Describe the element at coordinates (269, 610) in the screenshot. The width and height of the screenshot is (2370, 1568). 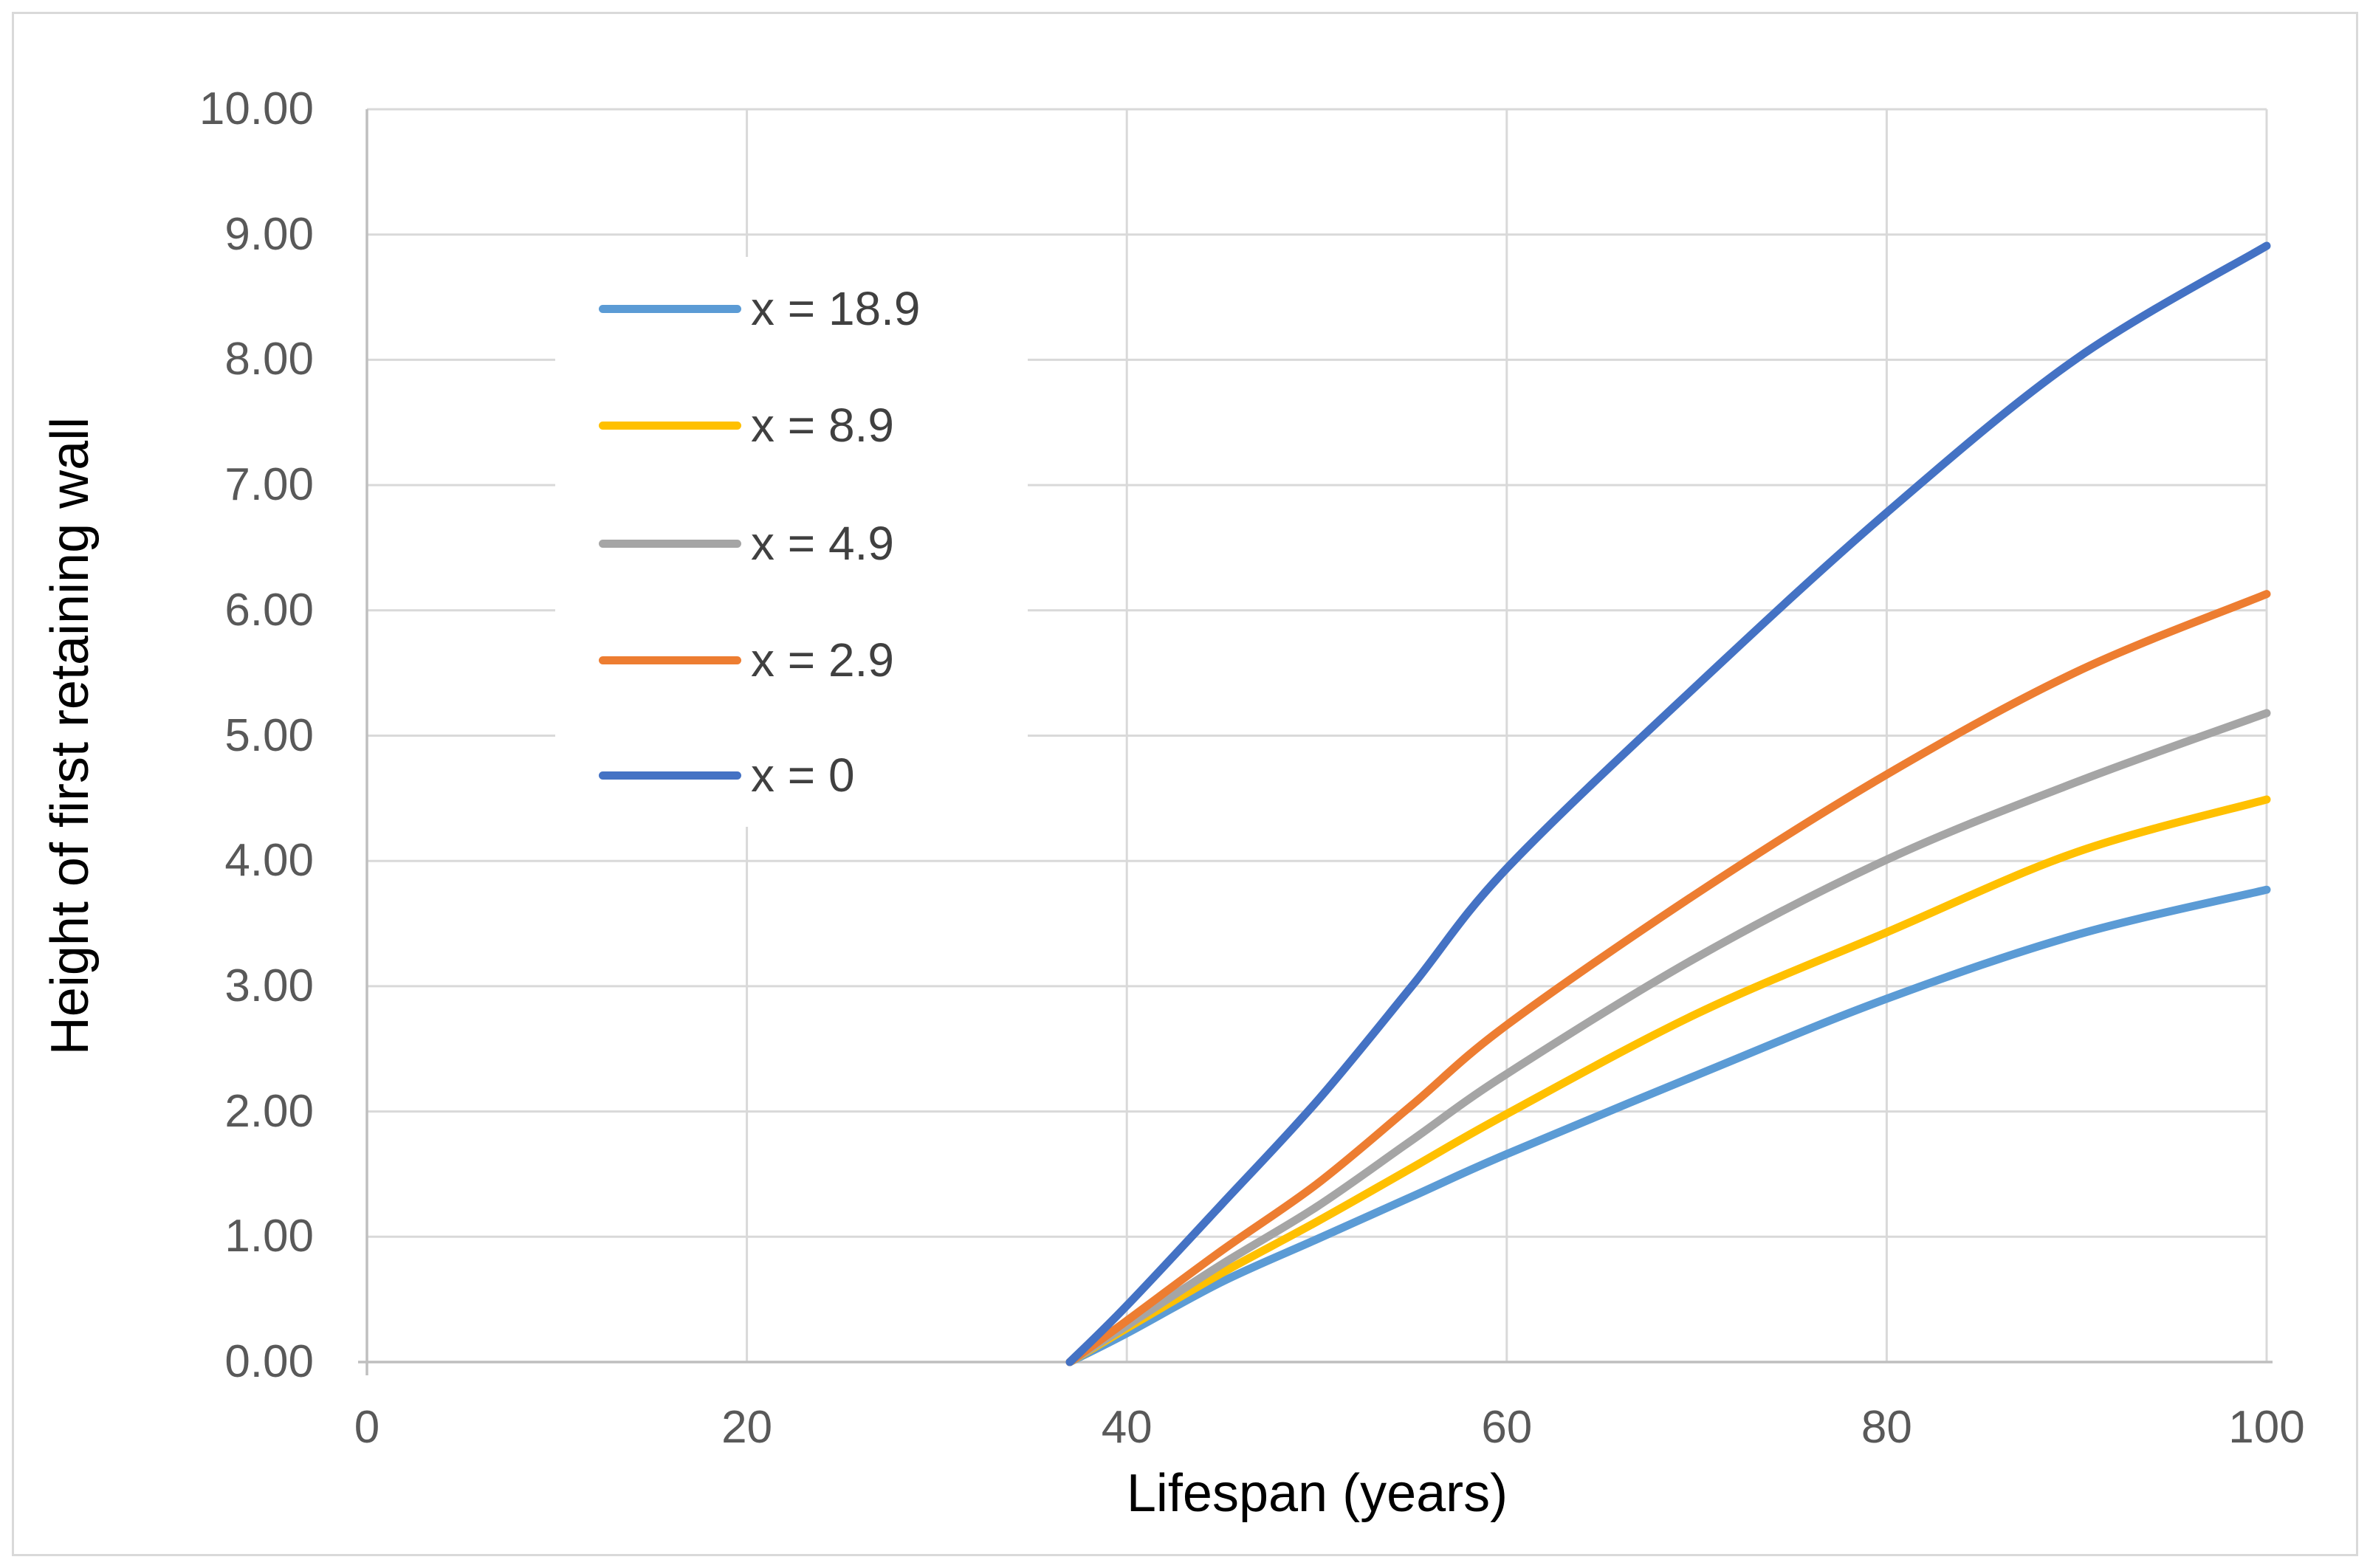
I see `y-tick-label: 6.00` at that location.